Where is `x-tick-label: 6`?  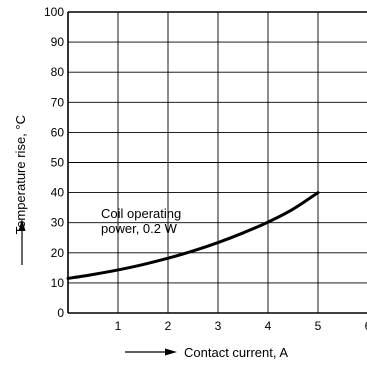
x-tick-label: 6 is located at coordinates (366, 326).